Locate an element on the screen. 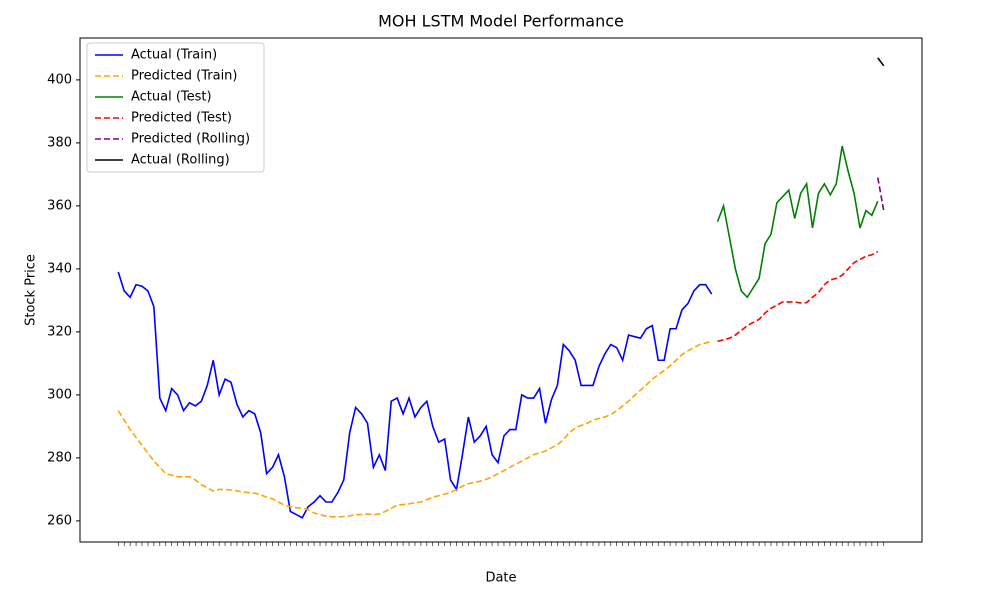  legend-label: Actual (Train) is located at coordinates (174, 55).